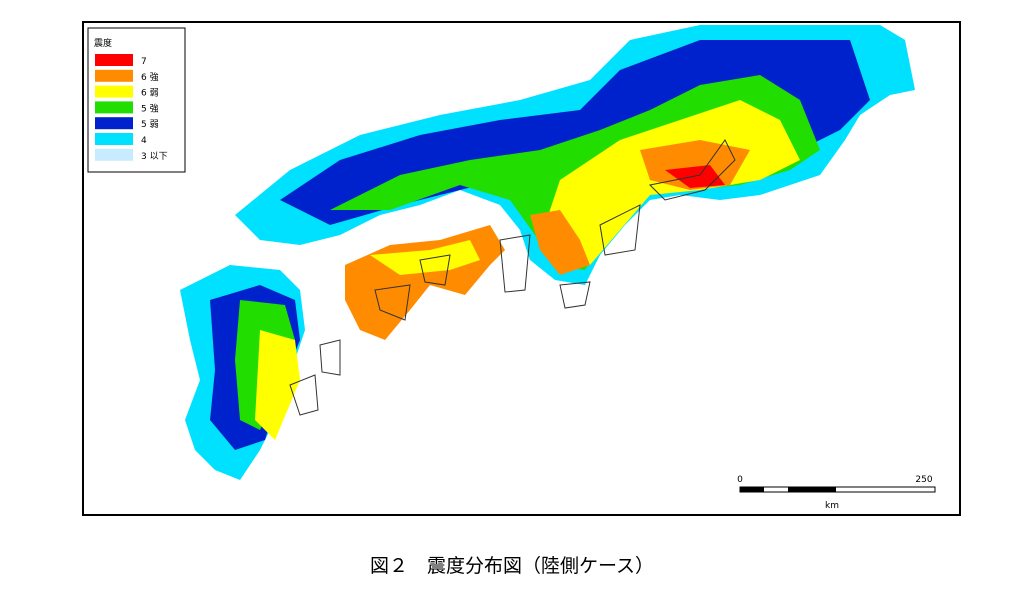  Describe the element at coordinates (150, 77) in the screenshot. I see `legend-label: 6 強` at that location.